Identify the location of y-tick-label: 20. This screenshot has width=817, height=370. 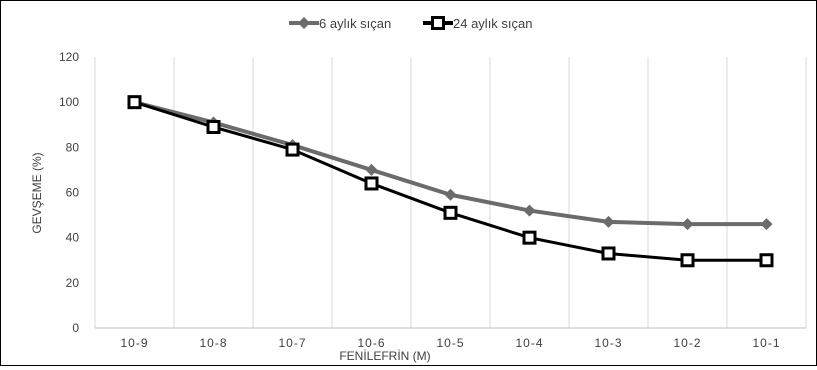
(73, 283).